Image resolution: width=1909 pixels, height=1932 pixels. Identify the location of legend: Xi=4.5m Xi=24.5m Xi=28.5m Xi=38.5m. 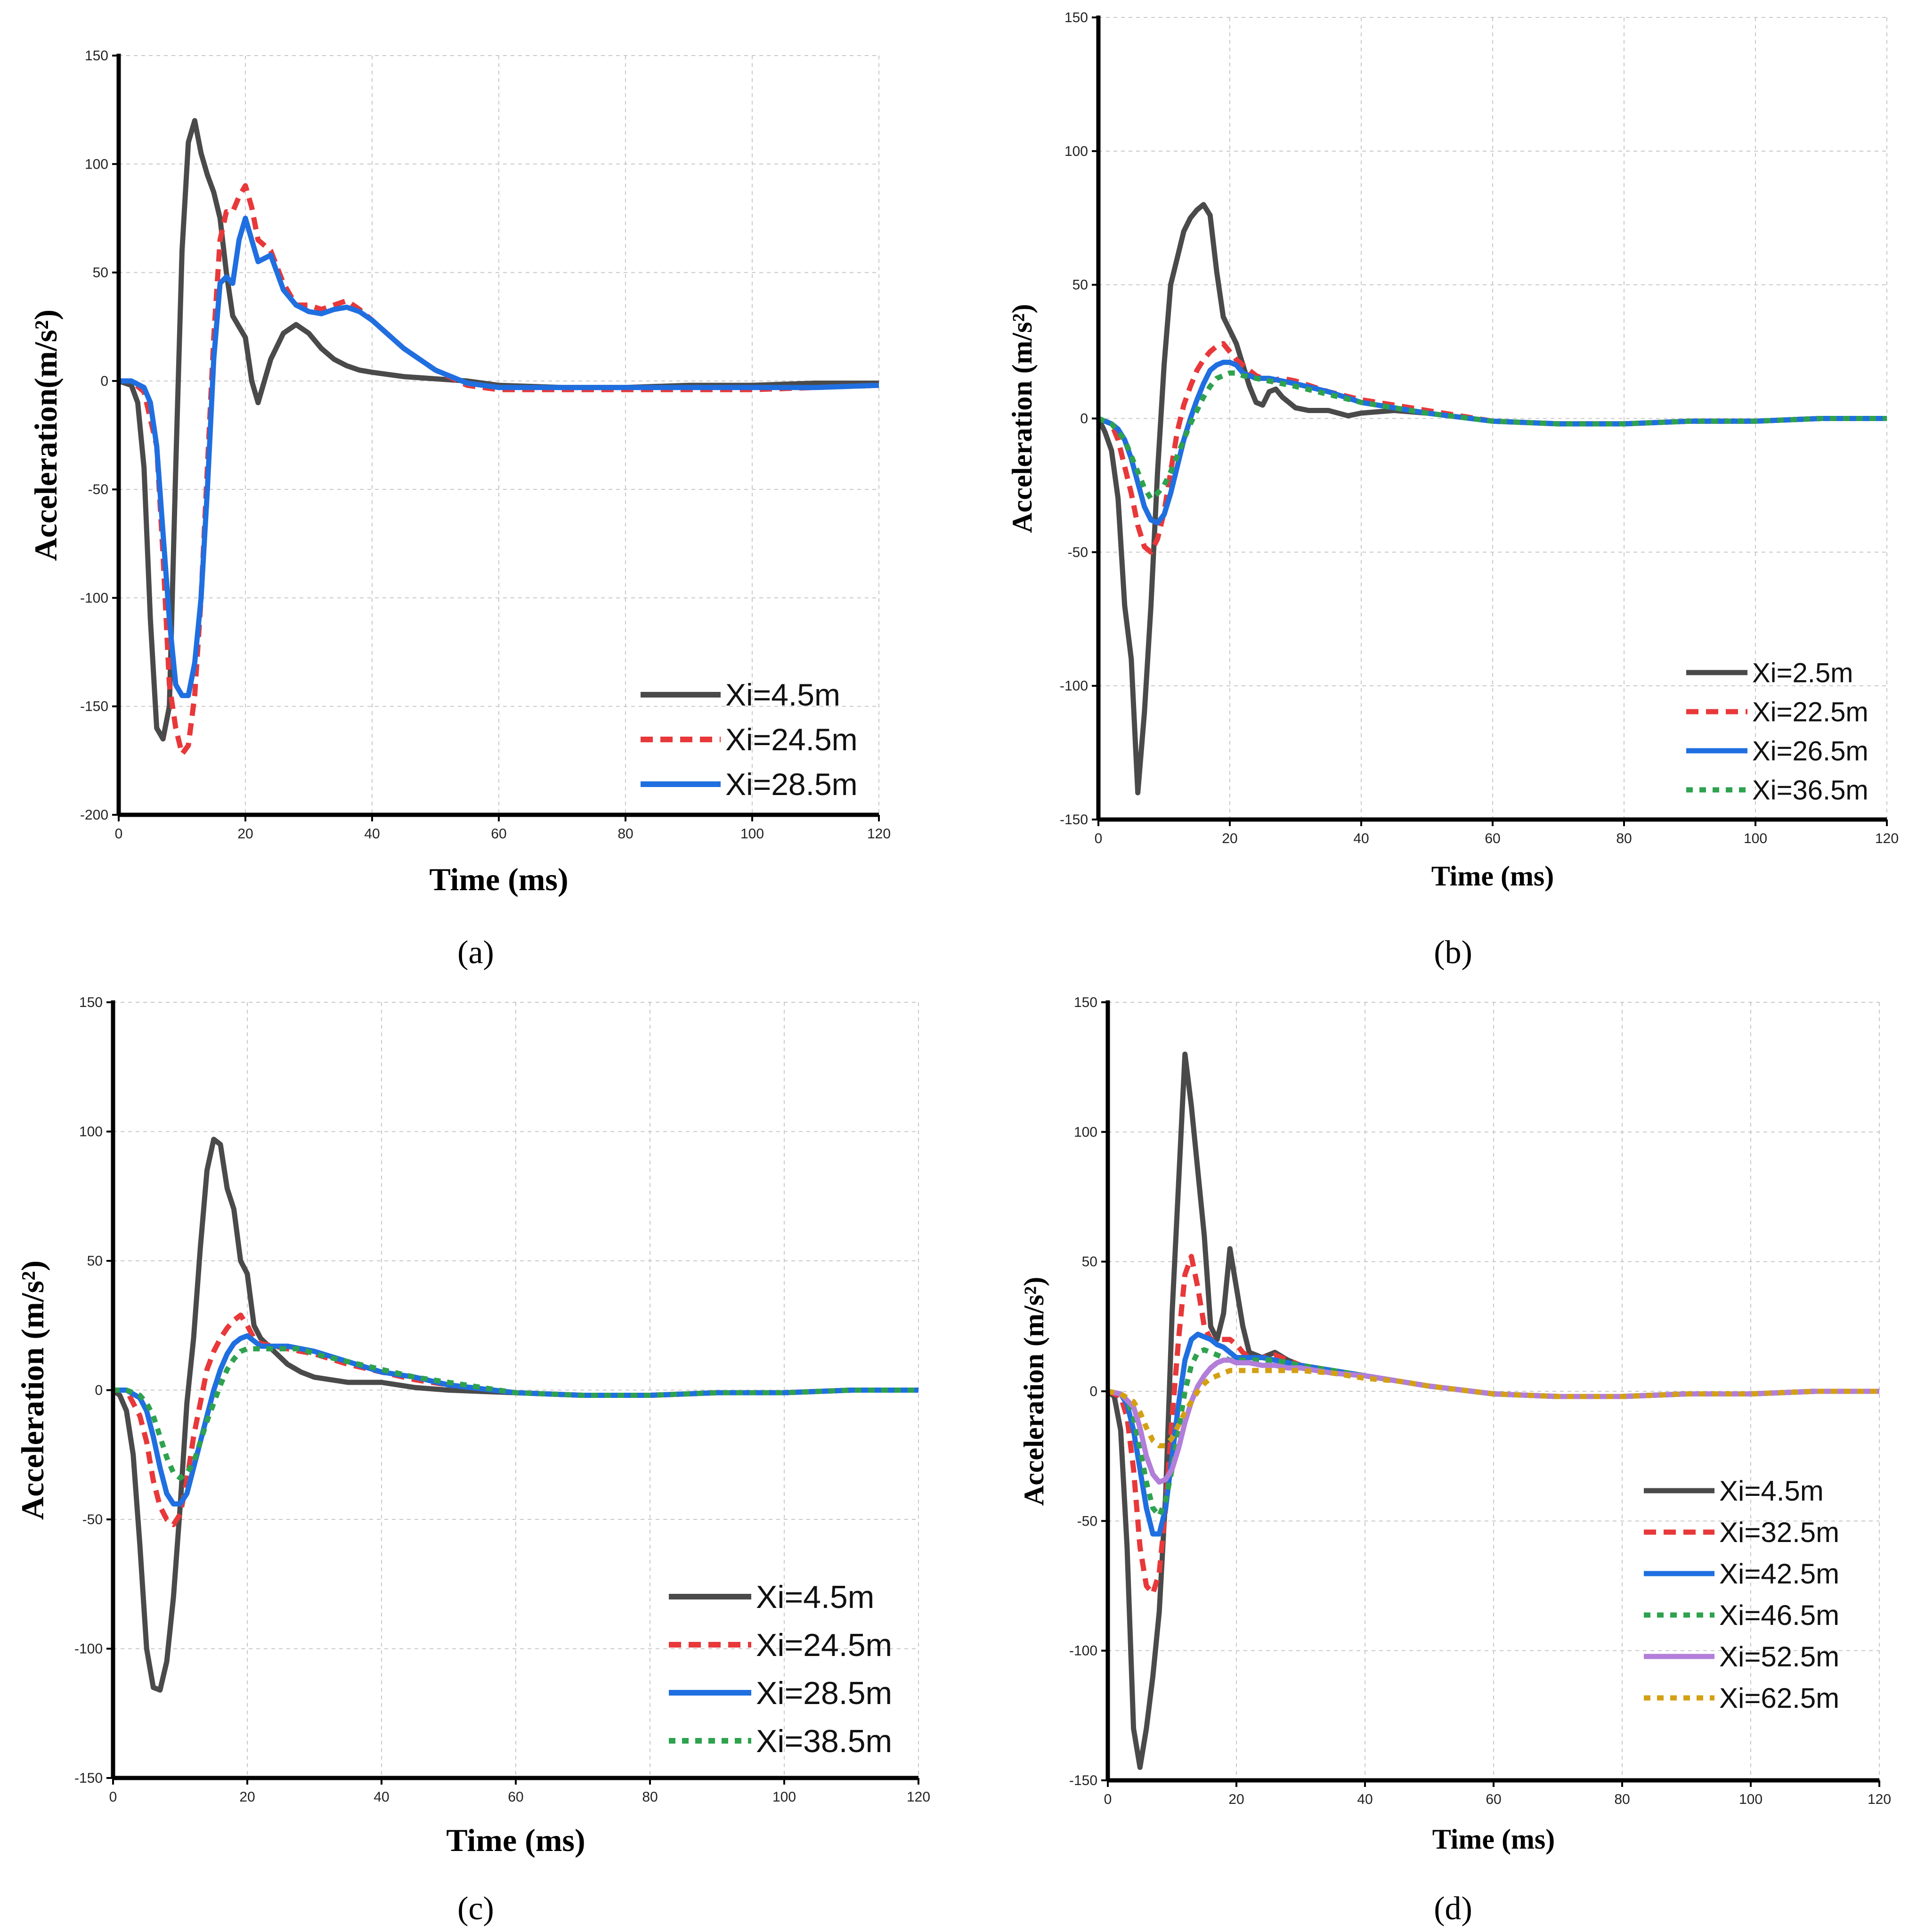
(780, 1669).